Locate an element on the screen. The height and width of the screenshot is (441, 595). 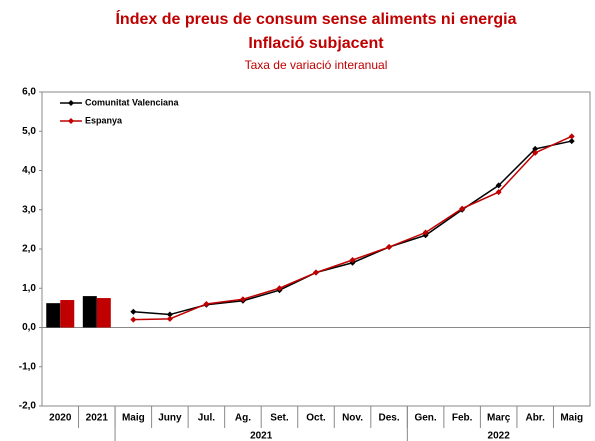
y-tick-label: 1,0 is located at coordinates (29, 288).